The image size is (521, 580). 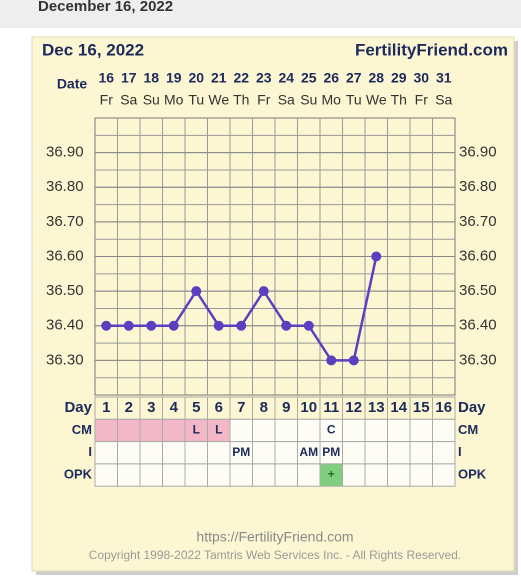 I want to click on cell-text: C, so click(x=331, y=430).